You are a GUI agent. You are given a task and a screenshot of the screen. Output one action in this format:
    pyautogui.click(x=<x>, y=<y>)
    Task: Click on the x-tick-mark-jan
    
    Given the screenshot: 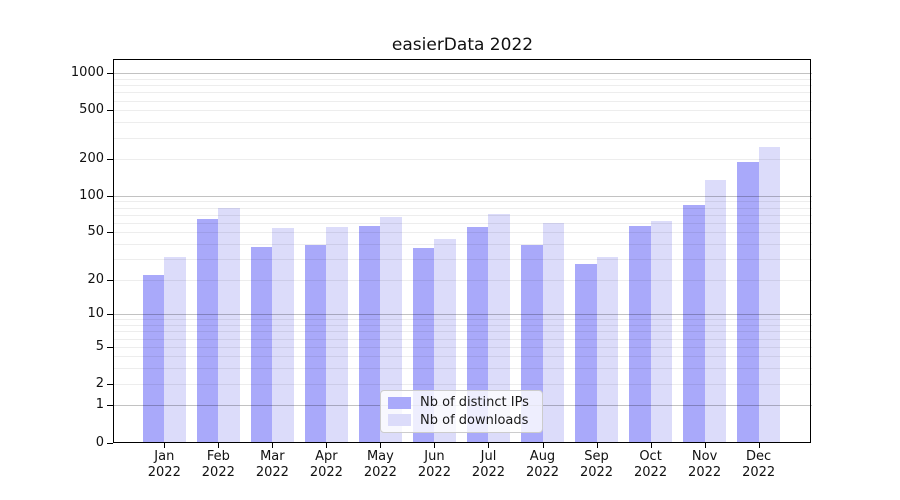 What is the action you would take?
    pyautogui.click(x=165, y=445)
    